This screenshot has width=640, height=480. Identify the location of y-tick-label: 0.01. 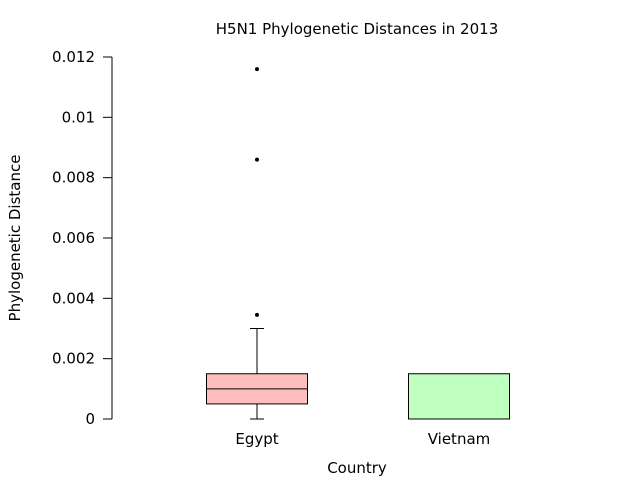
(78, 117).